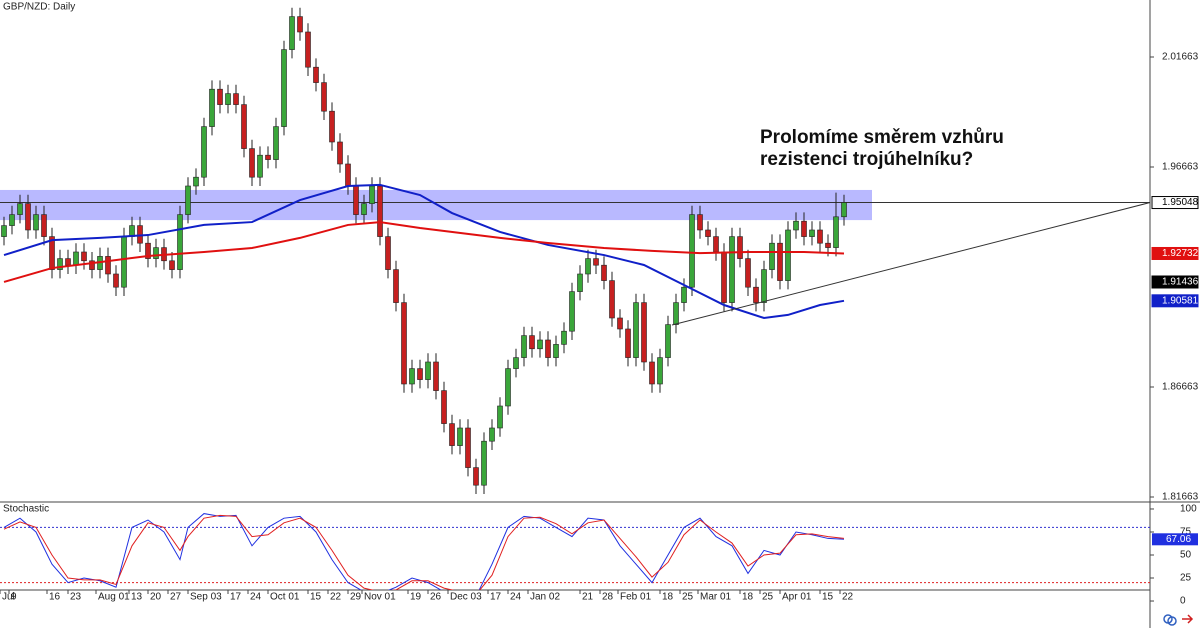 Image resolution: width=1200 pixels, height=628 pixels. I want to click on stochastic-tick-label: 0, so click(1183, 601).